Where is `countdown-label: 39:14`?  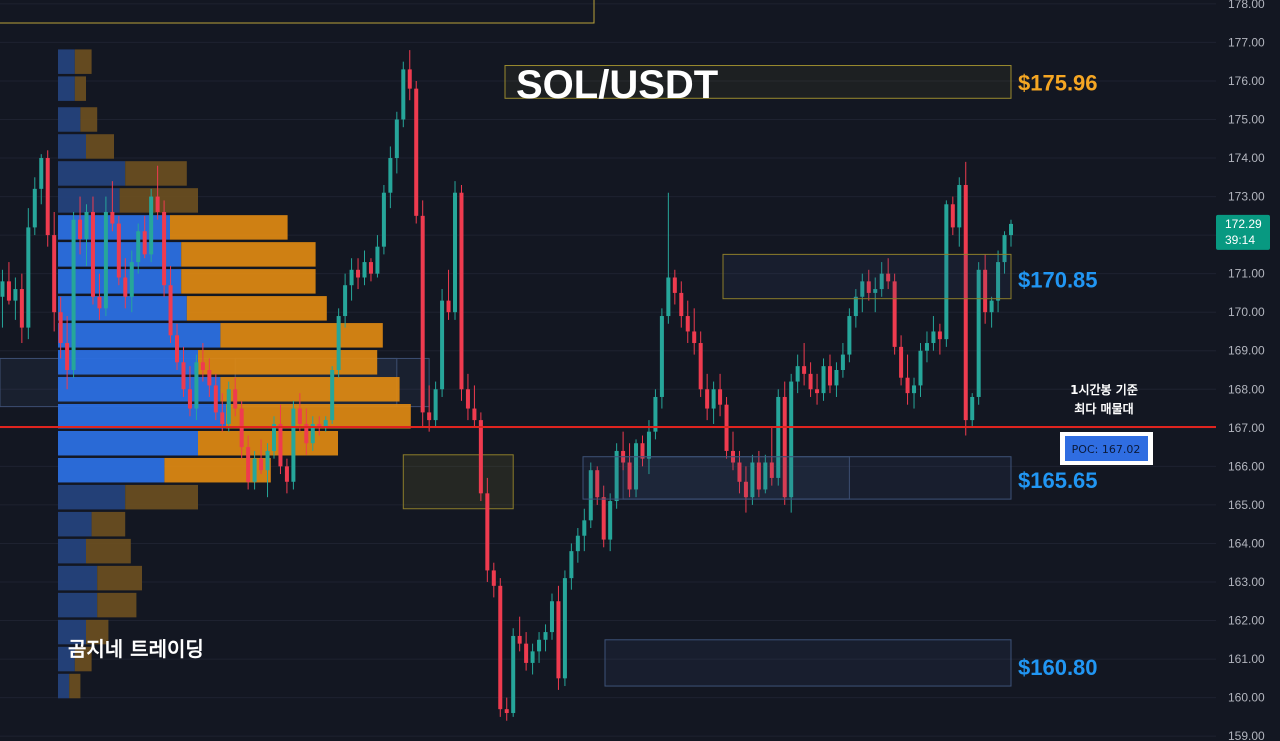
countdown-label: 39:14 is located at coordinates (1240, 240).